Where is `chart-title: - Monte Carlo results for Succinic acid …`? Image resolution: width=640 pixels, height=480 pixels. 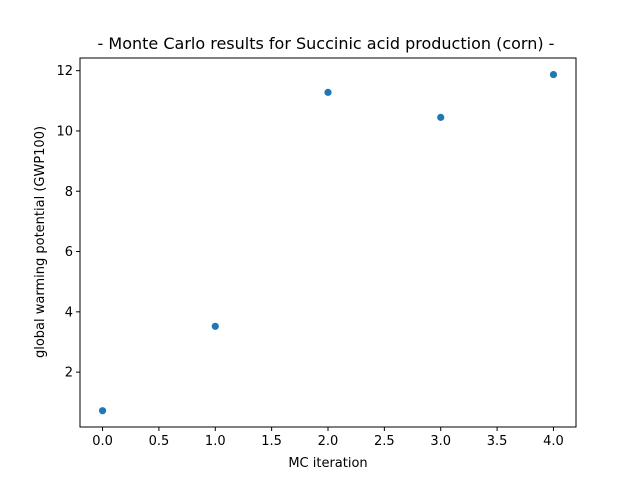 chart-title: - Monte Carlo results for Succinic acid … is located at coordinates (326, 43).